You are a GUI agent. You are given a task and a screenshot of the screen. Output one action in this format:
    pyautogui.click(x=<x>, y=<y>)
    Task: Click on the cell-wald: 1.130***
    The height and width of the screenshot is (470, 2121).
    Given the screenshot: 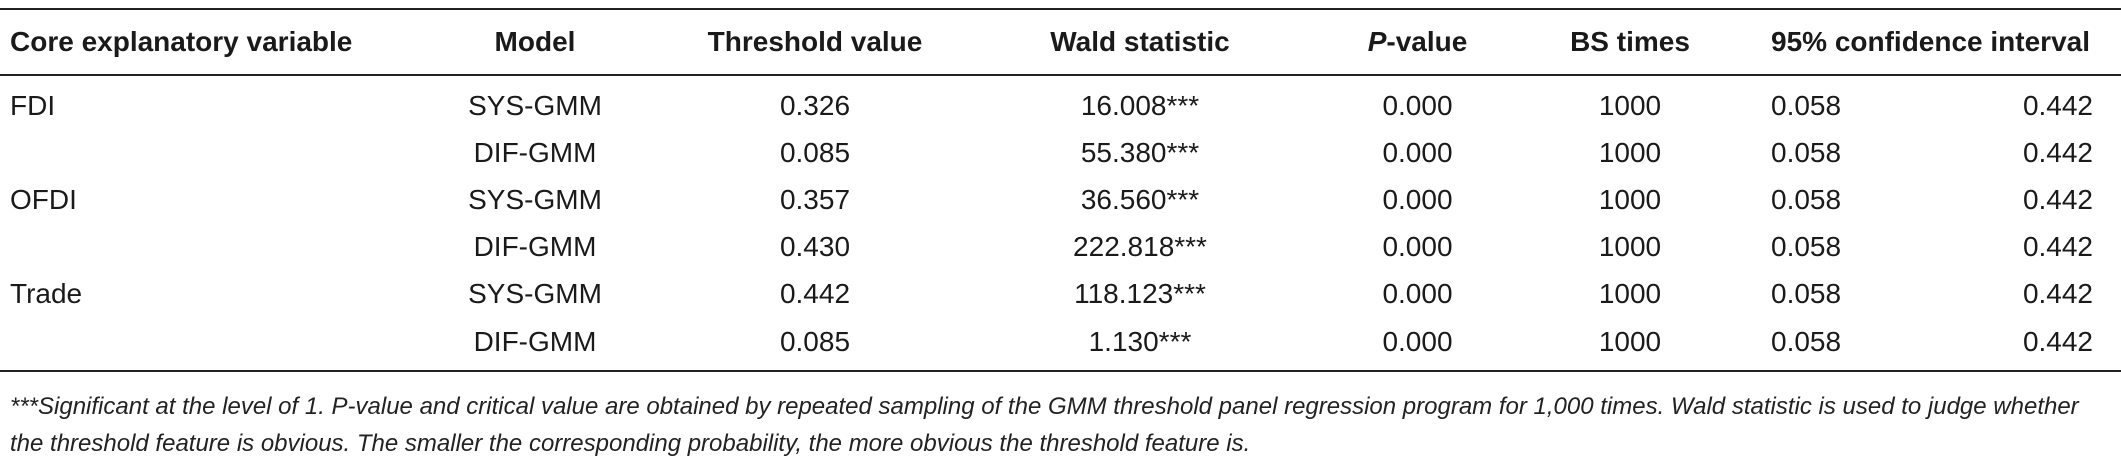 What is the action you would take?
    pyautogui.click(x=1140, y=344)
    